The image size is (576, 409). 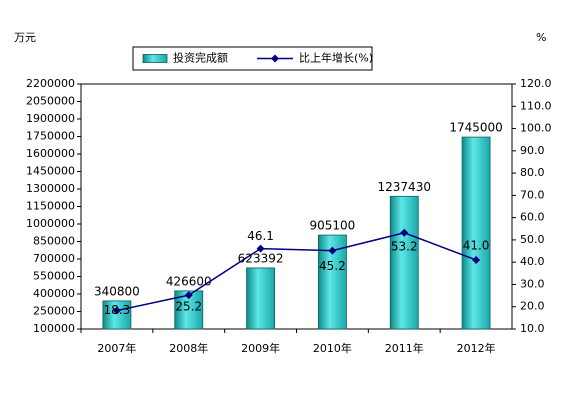 What do you see at coordinates (188, 307) in the screenshot?
I see `line-value-label: 25.2` at bounding box center [188, 307].